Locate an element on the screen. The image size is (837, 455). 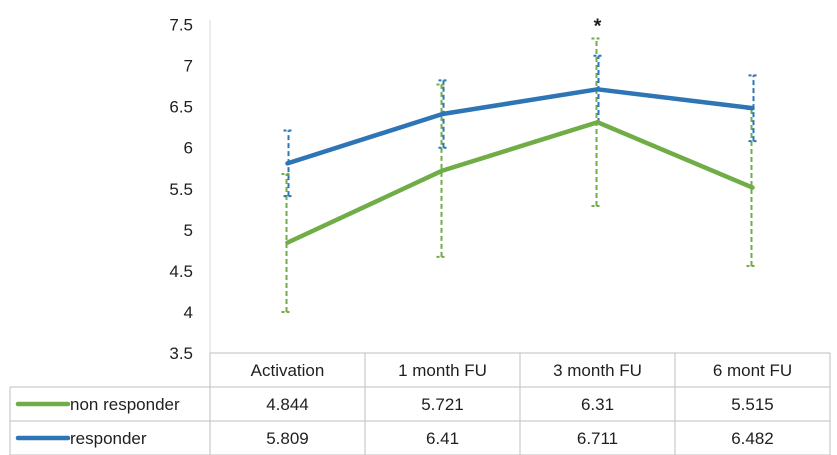
y-tick-label: 5.5 is located at coordinates (181, 189).